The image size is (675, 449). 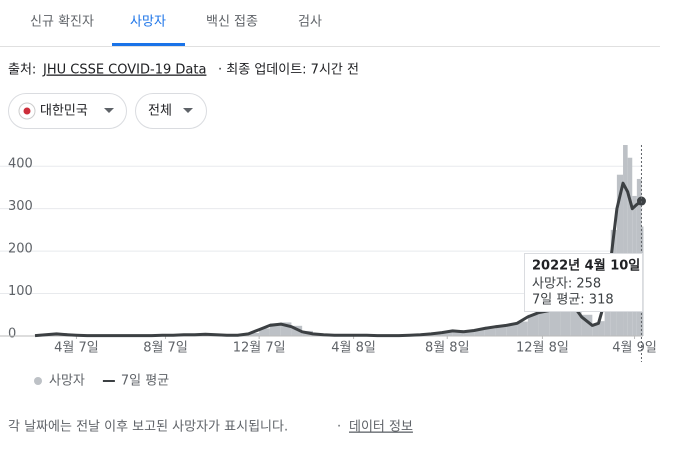 I want to click on tab: 신규 확진자, so click(x=62, y=22).